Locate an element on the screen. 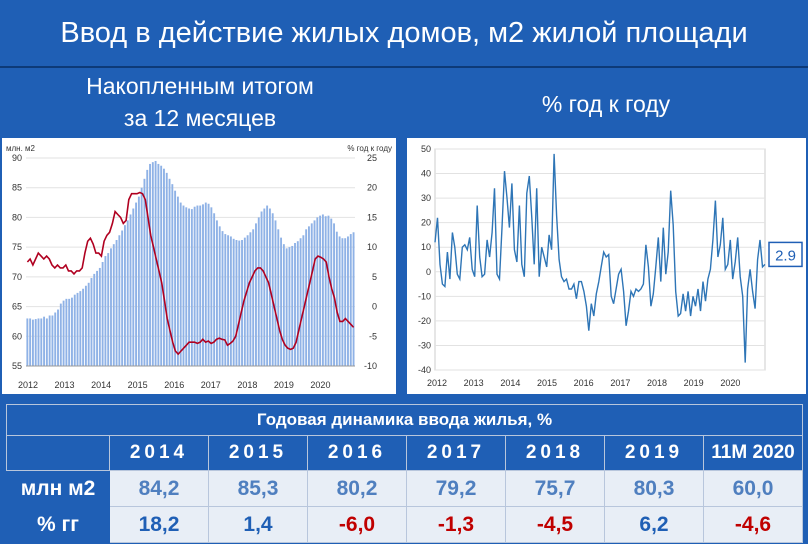 Image resolution: width=808 pixels, height=544 pixels. x-tick-label: 2016 is located at coordinates (584, 383).